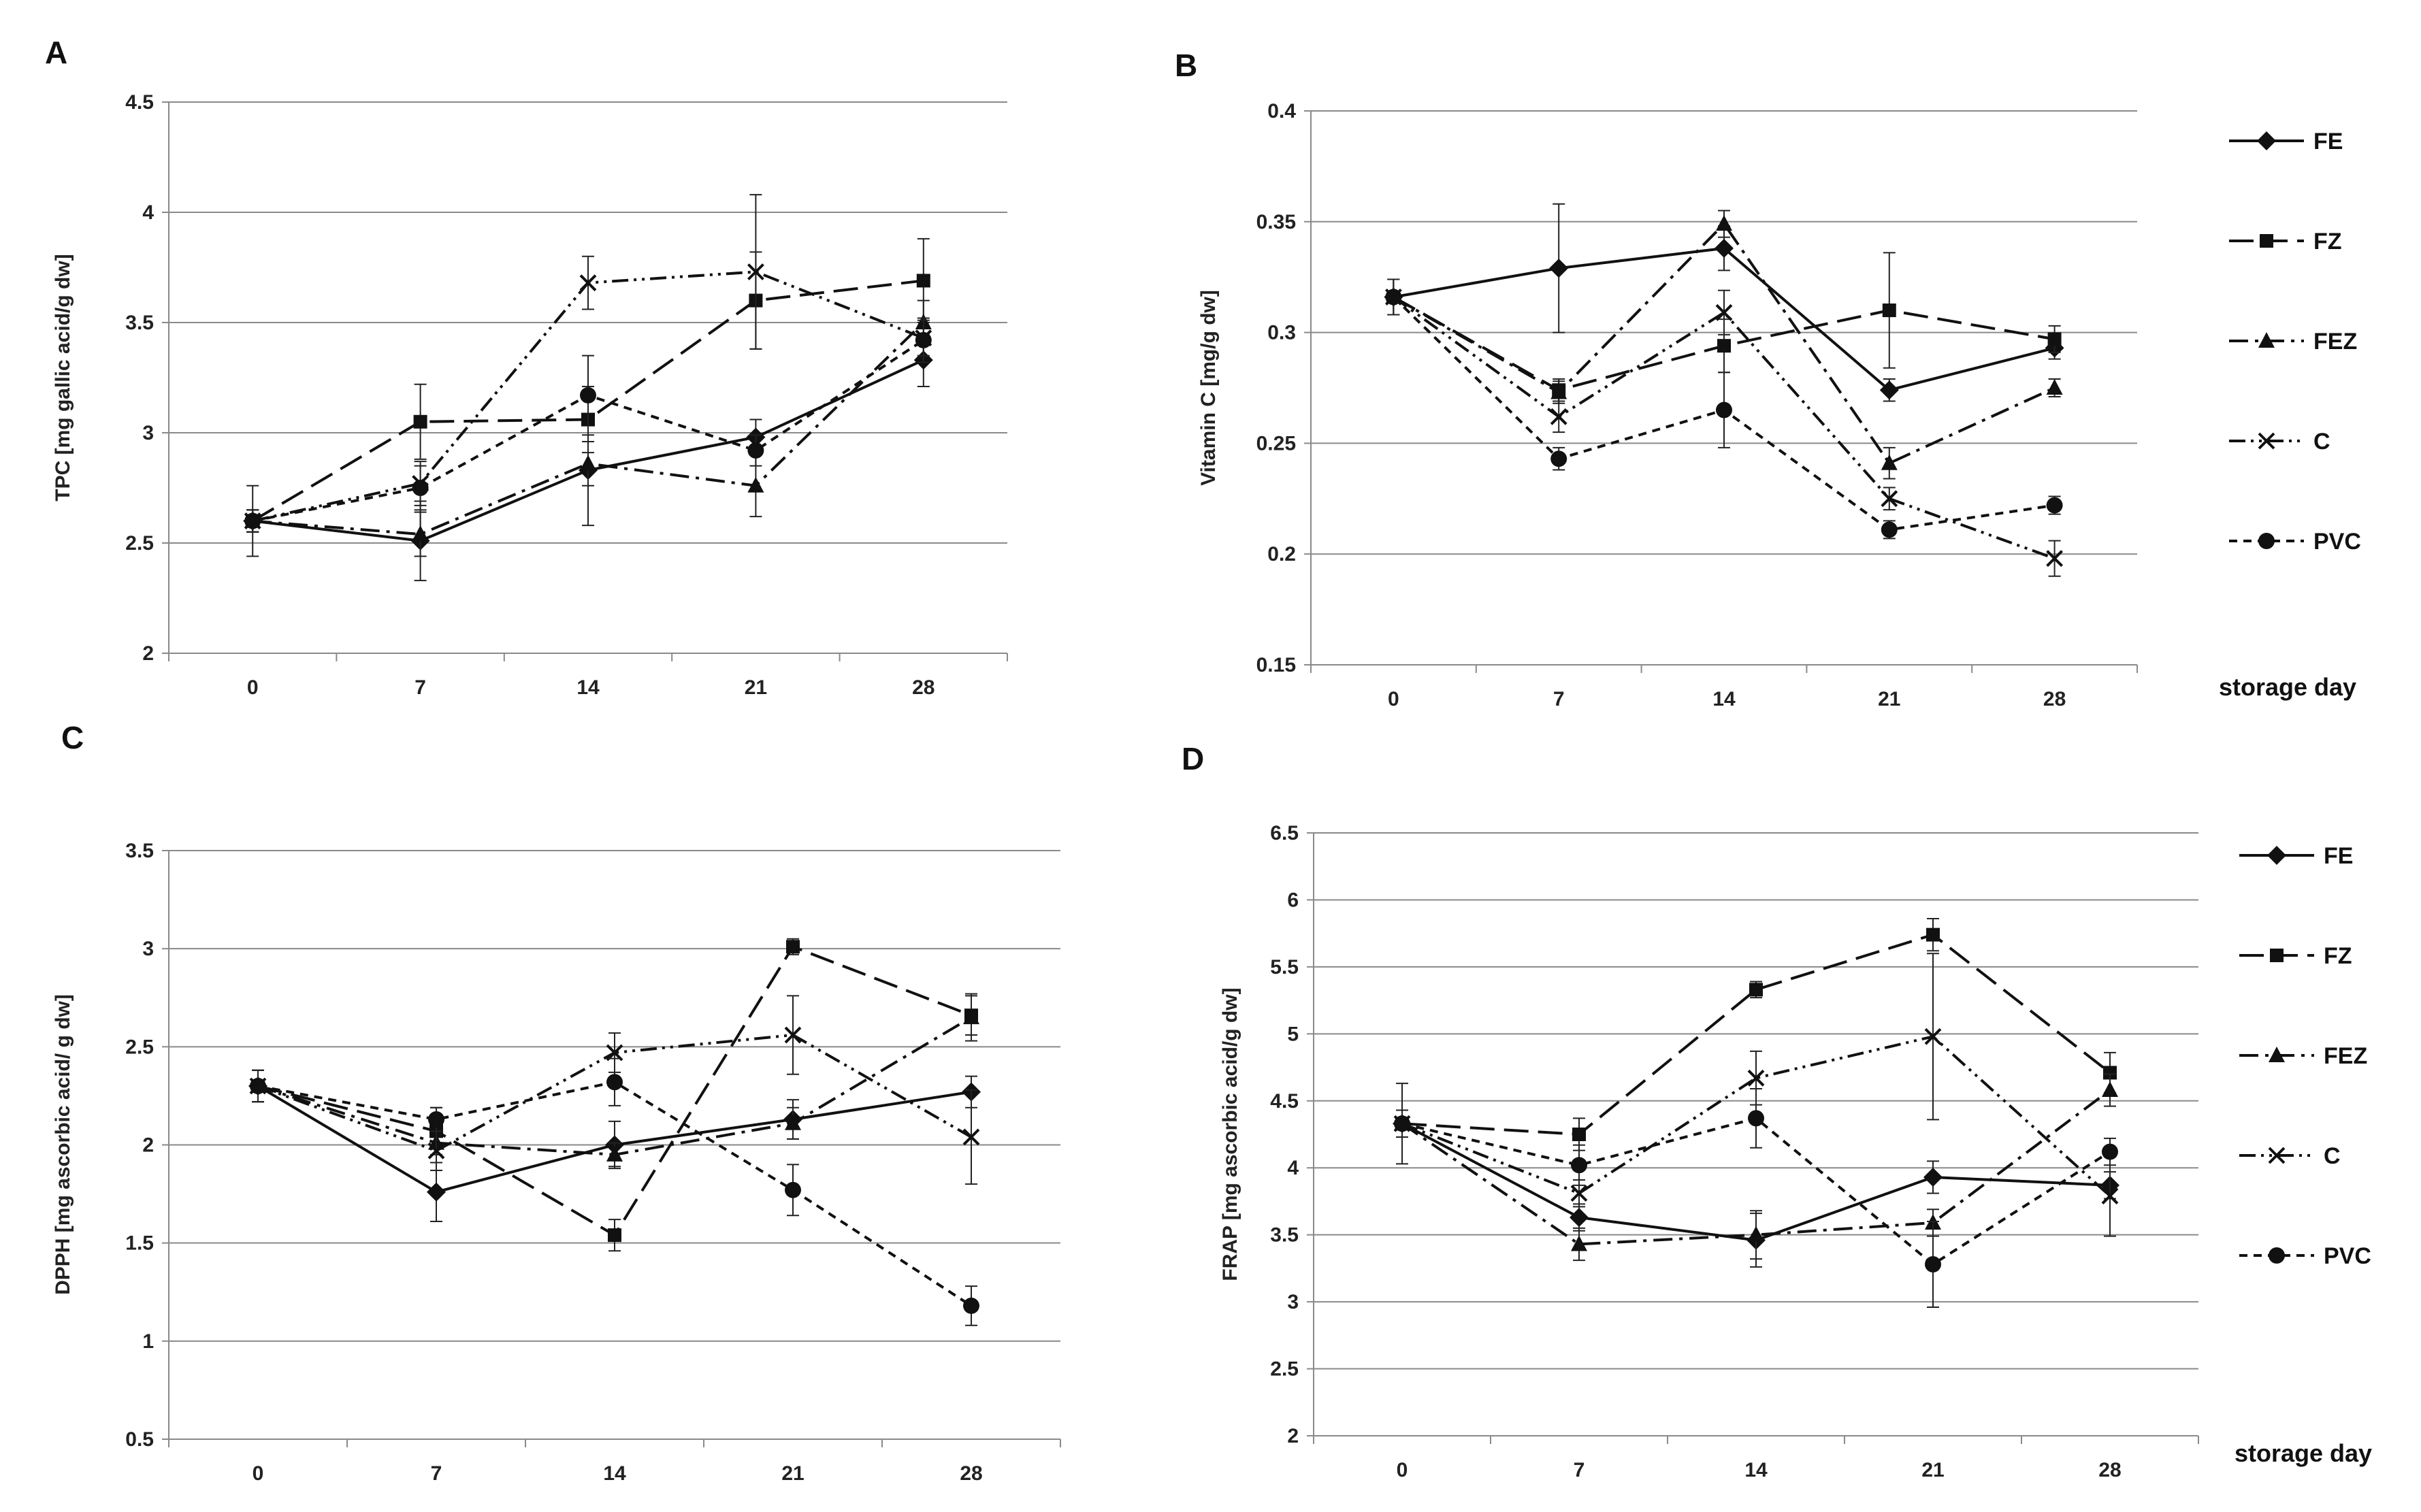 The height and width of the screenshot is (1512, 2421). Describe the element at coordinates (2332, 1156) in the screenshot. I see `legend-bottom-label: C` at that location.